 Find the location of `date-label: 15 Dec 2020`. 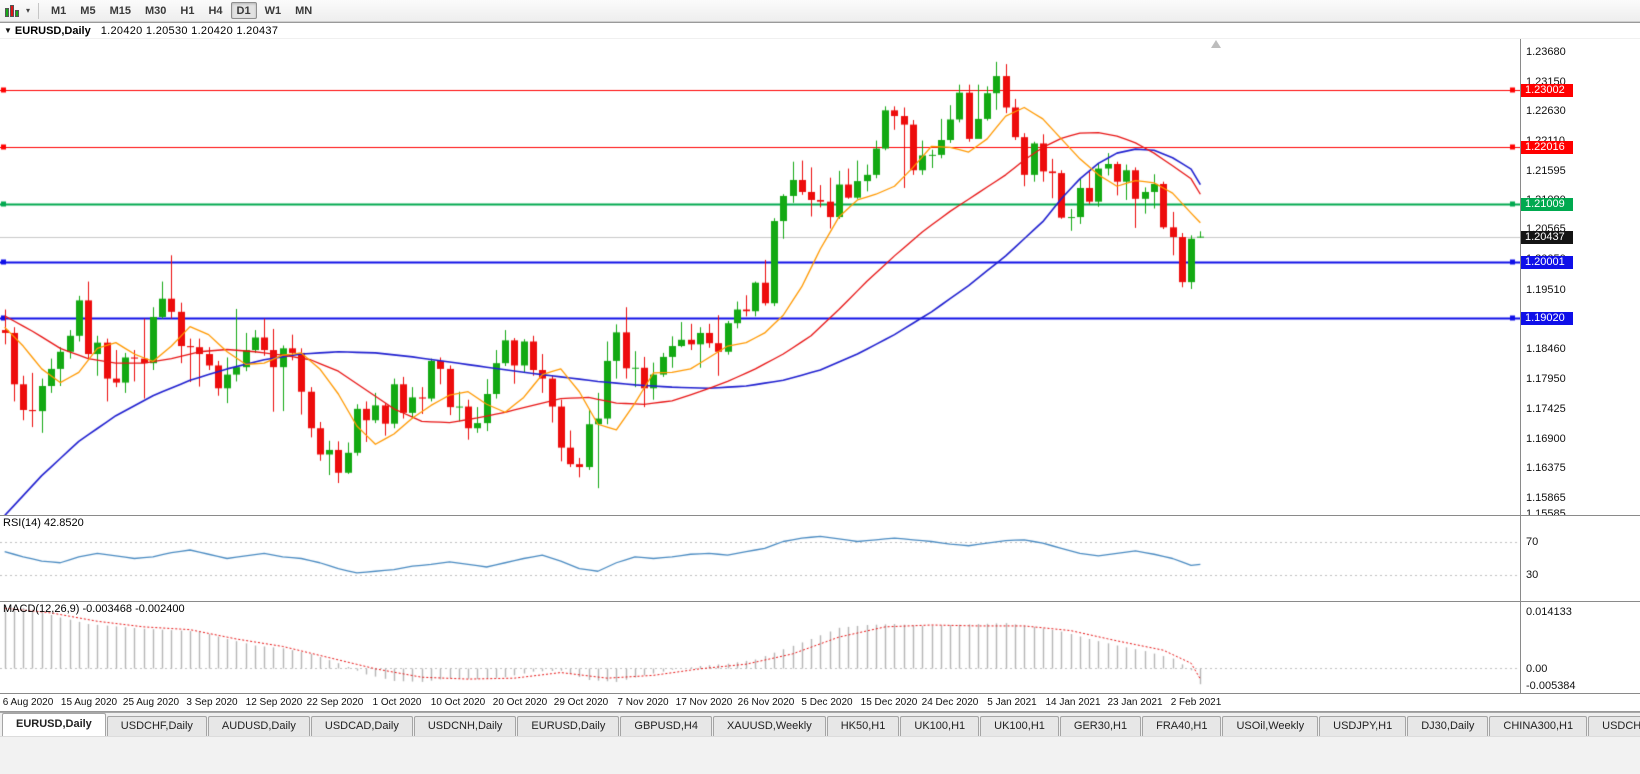

date-label: 15 Dec 2020 is located at coordinates (889, 702).